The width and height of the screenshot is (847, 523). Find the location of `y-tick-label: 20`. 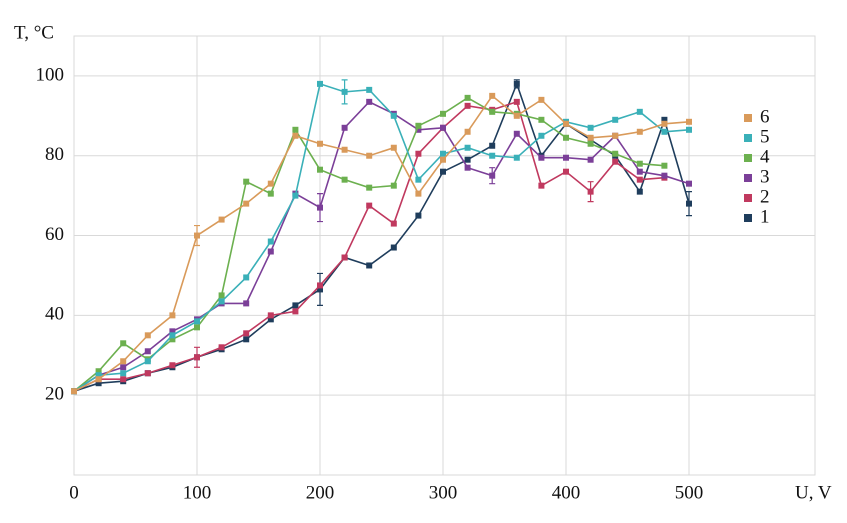

y-tick-label: 20 is located at coordinates (54, 394).